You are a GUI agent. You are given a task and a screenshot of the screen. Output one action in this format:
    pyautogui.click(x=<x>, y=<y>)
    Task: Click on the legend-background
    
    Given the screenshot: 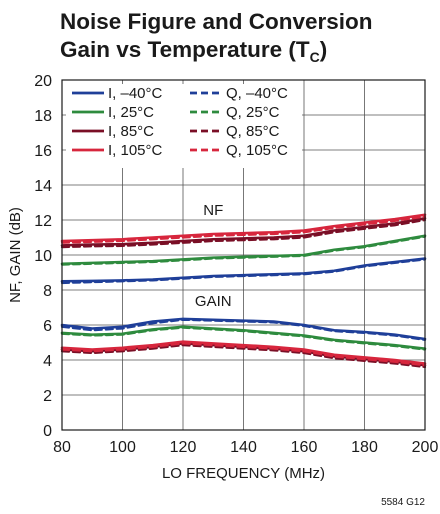 What is the action you would take?
    pyautogui.click(x=184, y=126)
    